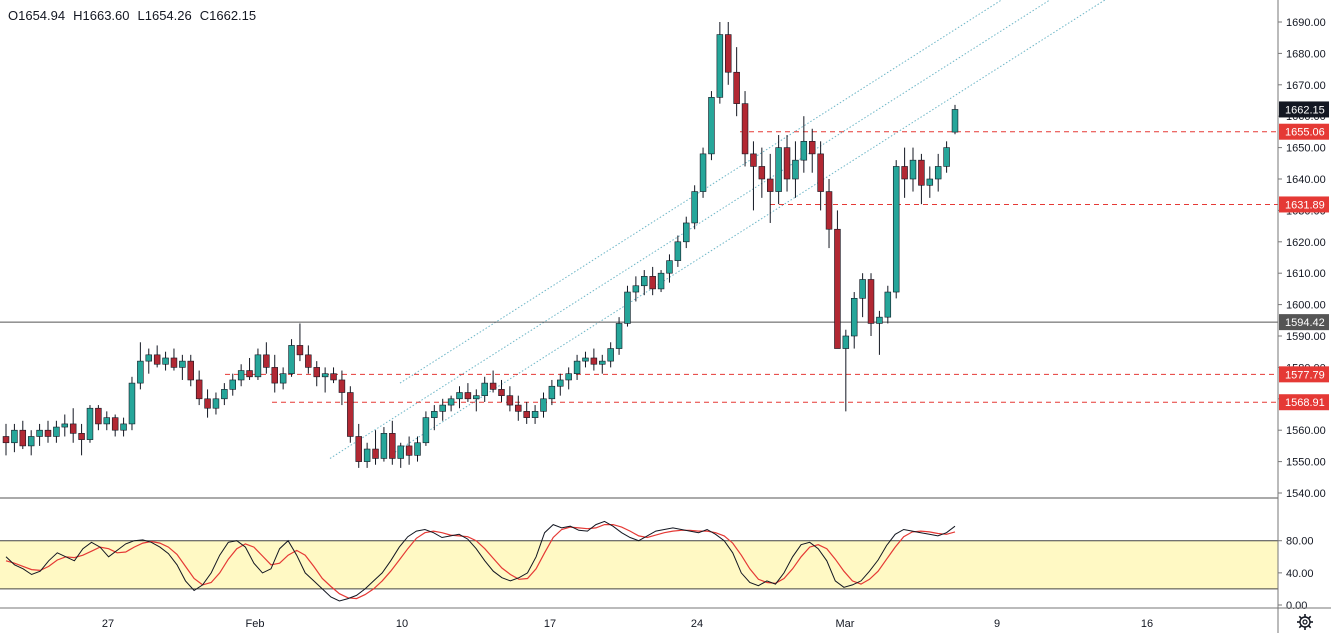  Describe the element at coordinates (1304, 204) in the screenshot. I see `price-tag-level: 1631.89` at that location.